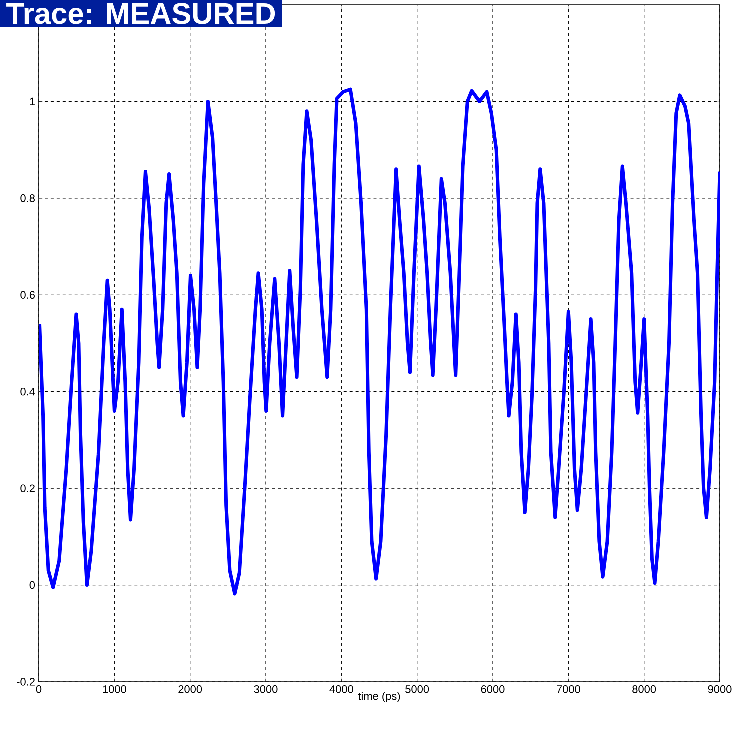  I want to click on y-tick-label: 0, so click(33, 585).